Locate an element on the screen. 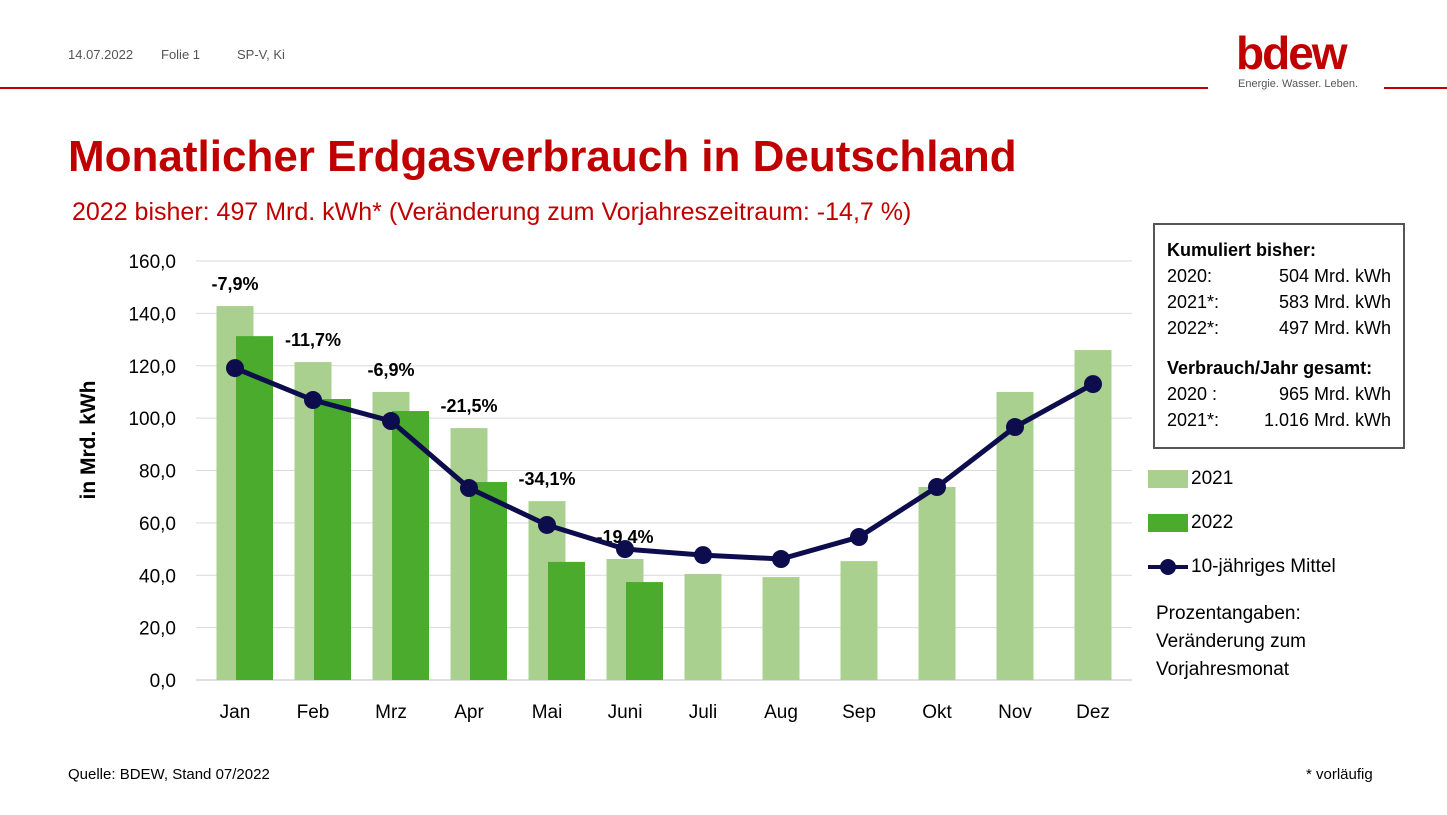 This screenshot has width=1447, height=815. y-tick-label: 140,0 is located at coordinates (152, 314).